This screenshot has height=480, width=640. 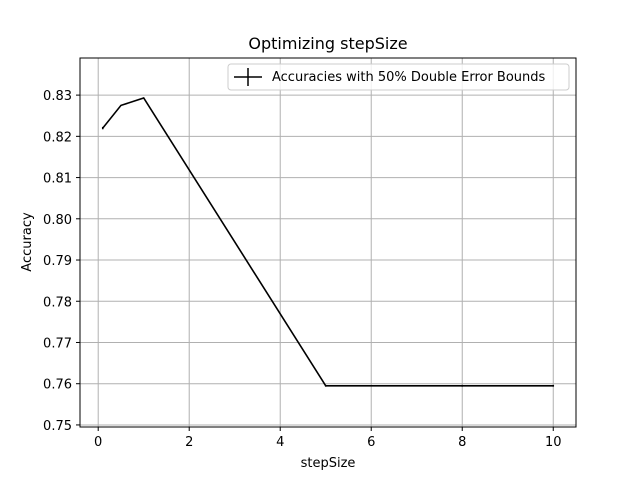 I want to click on x-axis-ticks: 0 2 4 6 8 10, so click(x=328, y=438).